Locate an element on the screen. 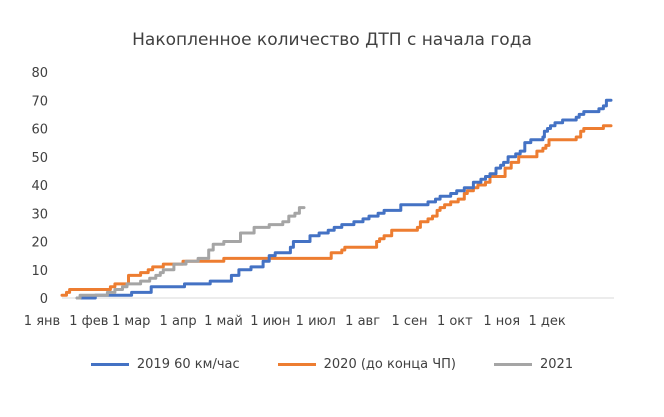  y-axis-labels: 0 10 20 30 40 50 60 70 80 is located at coordinates (39, 186).